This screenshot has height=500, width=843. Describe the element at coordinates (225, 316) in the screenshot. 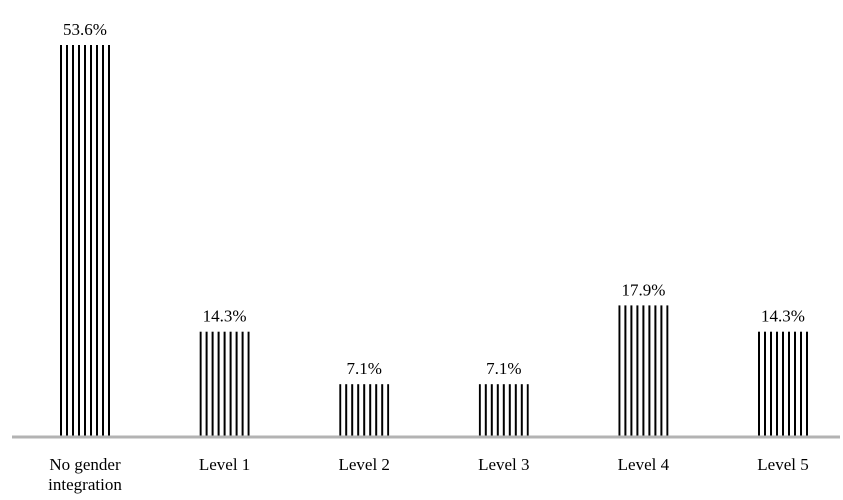

I see `value-label-2: 14.3%` at that location.